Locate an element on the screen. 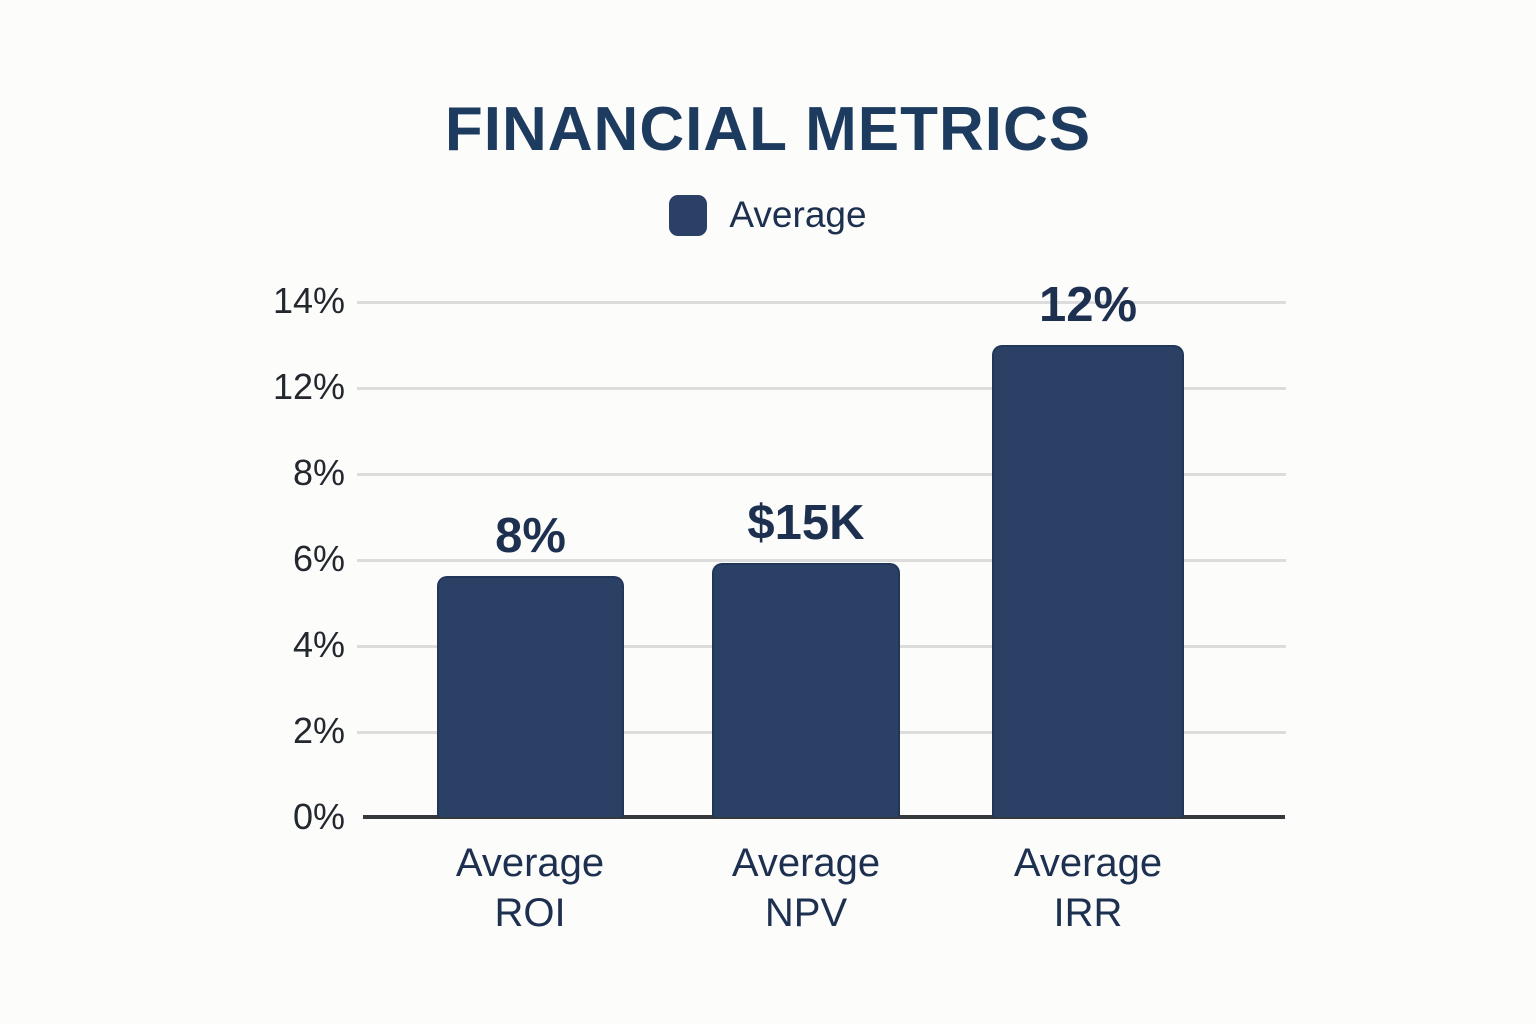  bar-average-irr: 12% is located at coordinates (1088, 547).